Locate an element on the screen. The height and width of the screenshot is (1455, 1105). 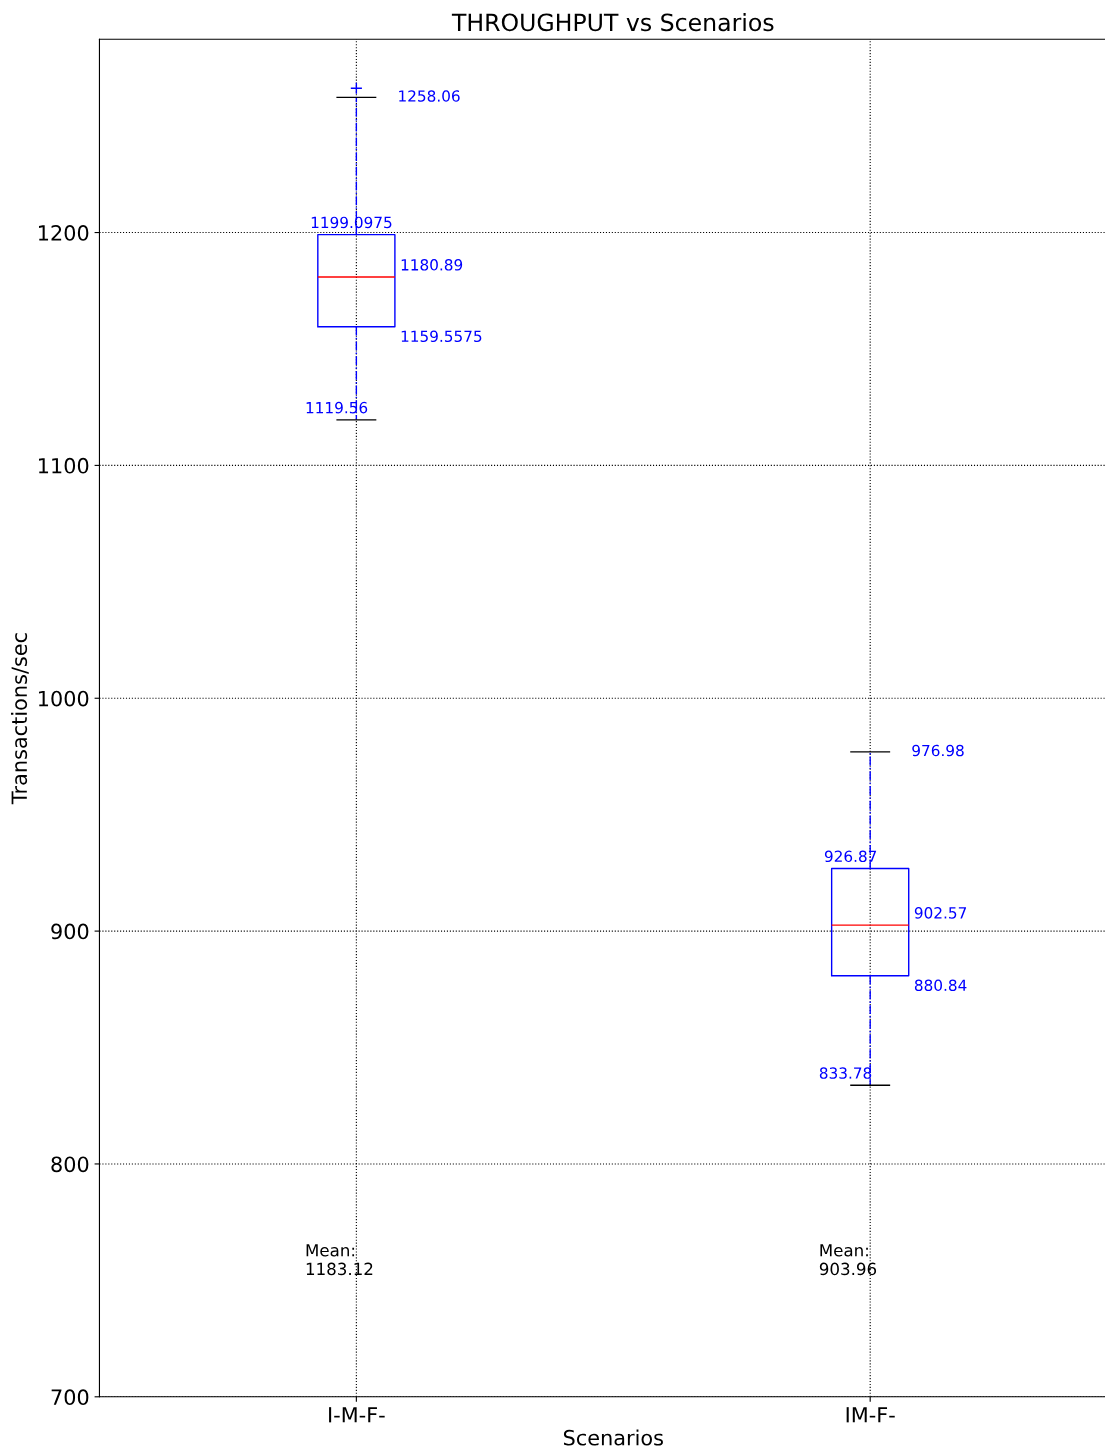
annotation: Mean: 903.96 is located at coordinates (848, 1260).